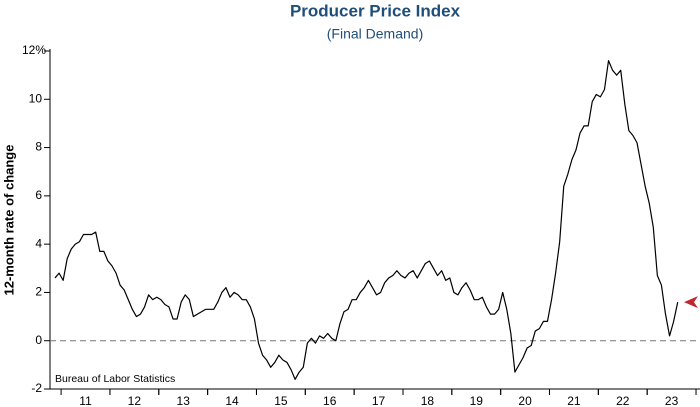 Image resolution: width=700 pixels, height=407 pixels. I want to click on x-tick-label: 23, so click(672, 400).